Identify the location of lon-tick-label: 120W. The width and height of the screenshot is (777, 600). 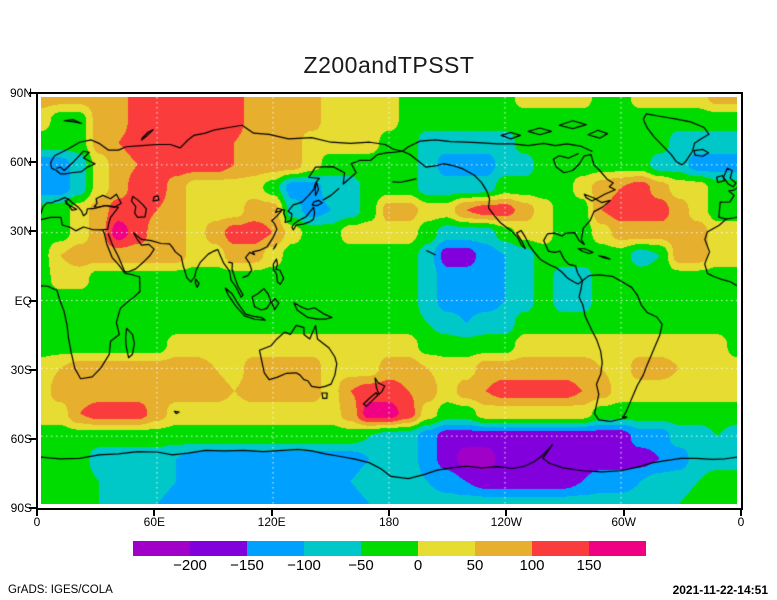
(506, 522).